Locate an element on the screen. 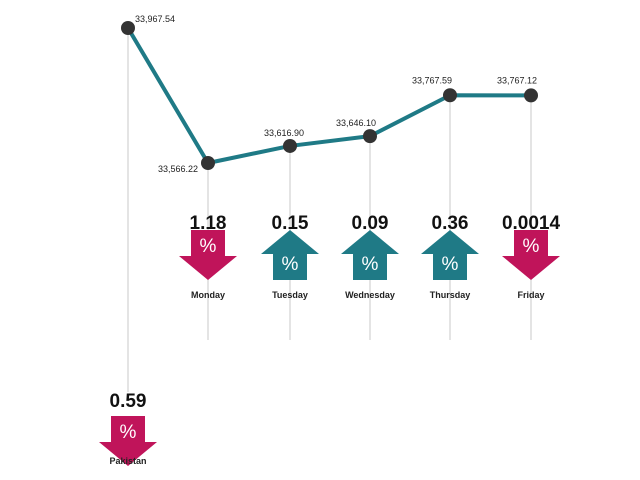 This screenshot has width=640, height=480. down-arrow-icon-monday is located at coordinates (208, 255).